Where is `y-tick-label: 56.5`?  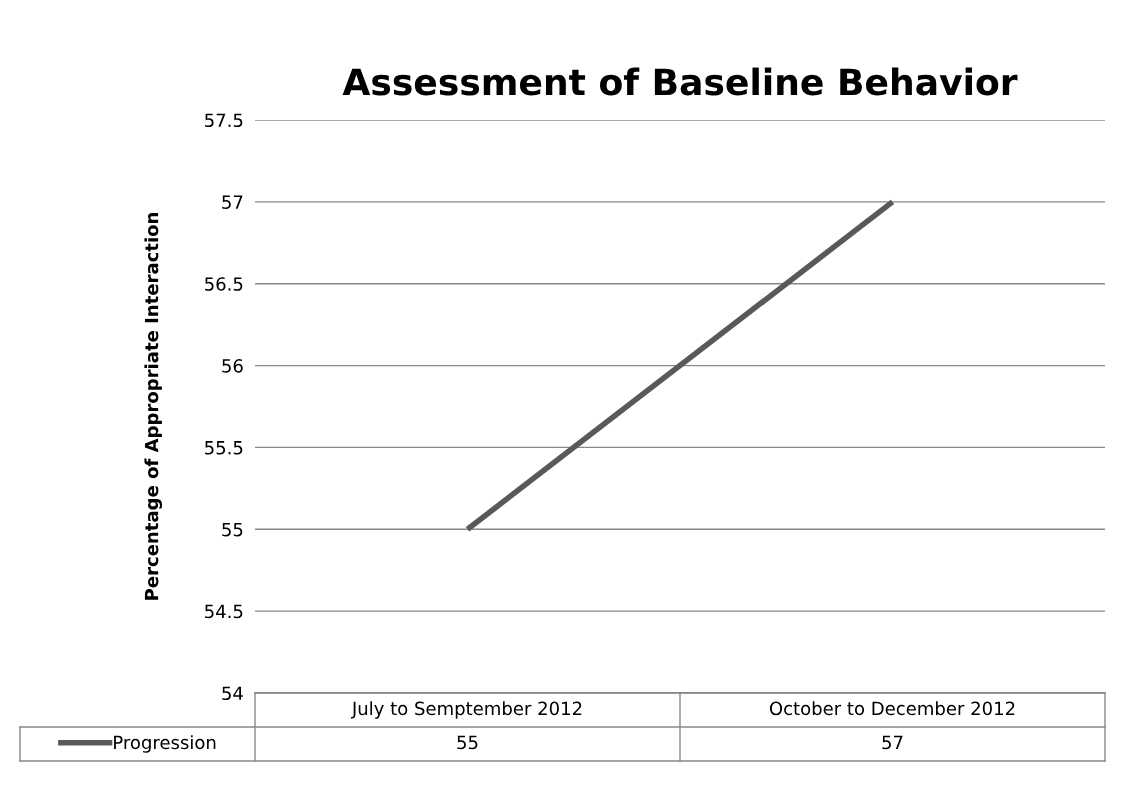
y-tick-label: 56.5 is located at coordinates (224, 284).